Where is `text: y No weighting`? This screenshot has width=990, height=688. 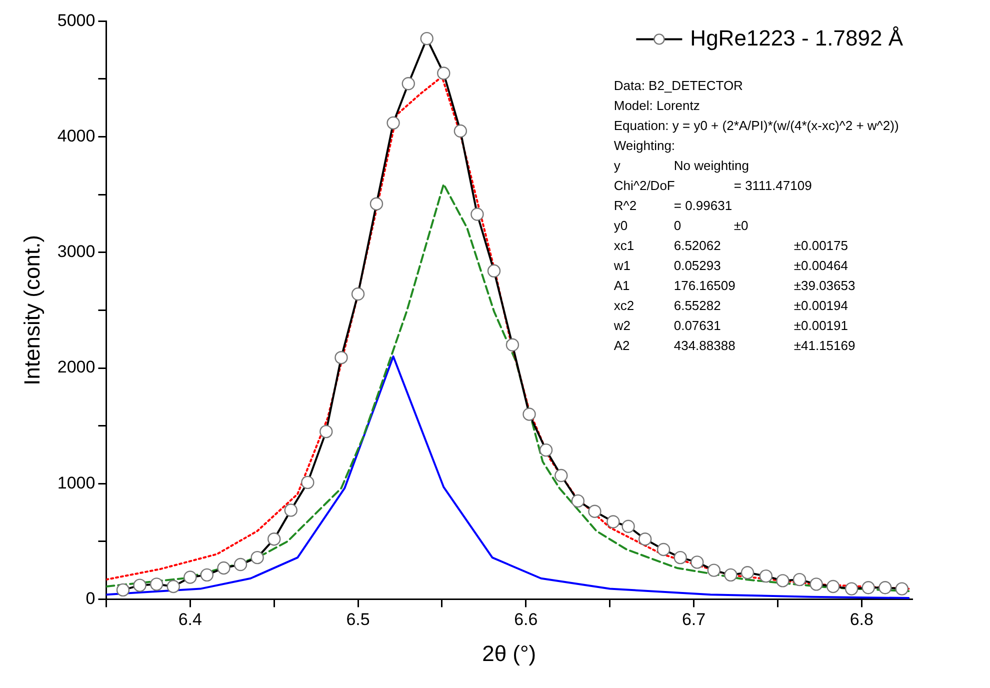
text: y No weighting is located at coordinates (682, 165).